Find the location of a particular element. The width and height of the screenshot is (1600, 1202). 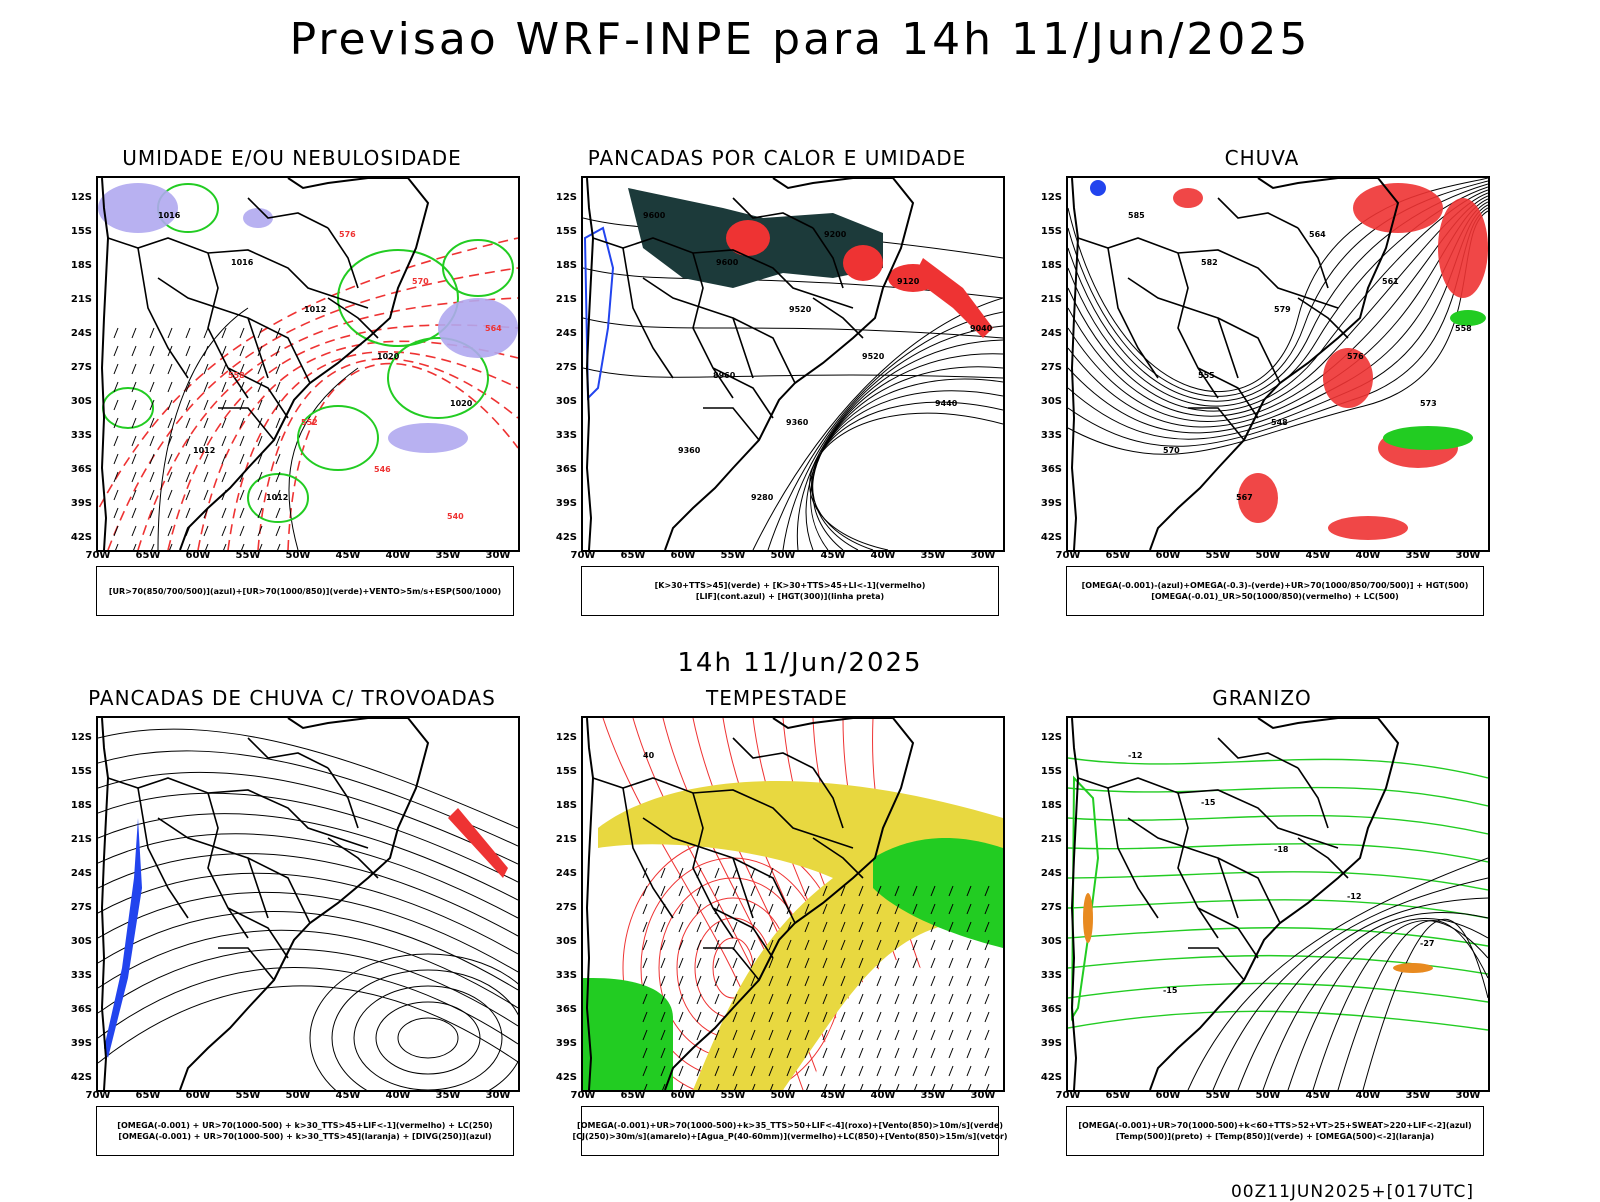

contour-value-label: 9520 is located at coordinates (873, 356).